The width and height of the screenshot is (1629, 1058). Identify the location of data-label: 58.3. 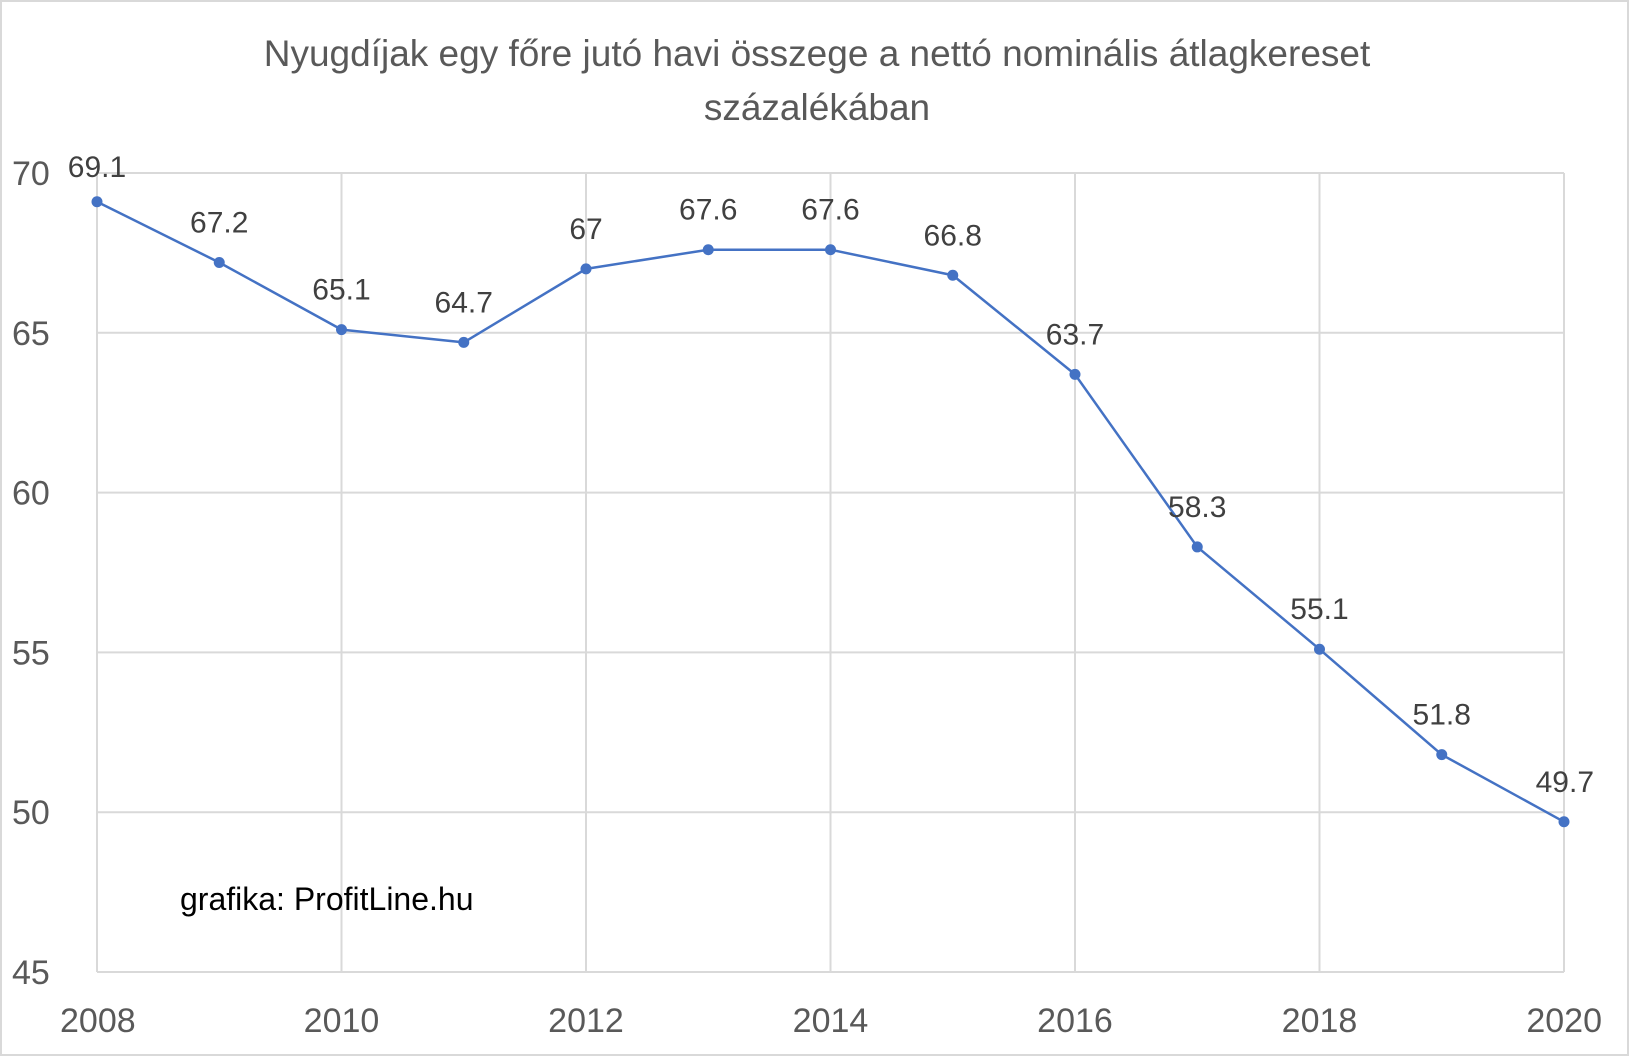
(1197, 507).